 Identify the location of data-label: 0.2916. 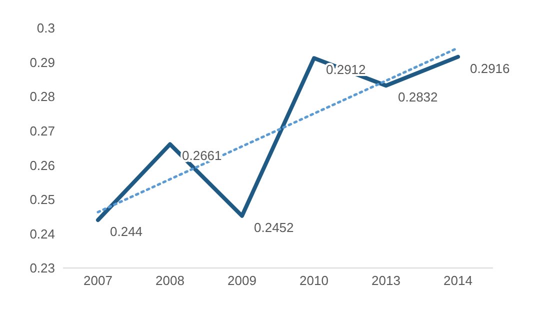
(490, 68).